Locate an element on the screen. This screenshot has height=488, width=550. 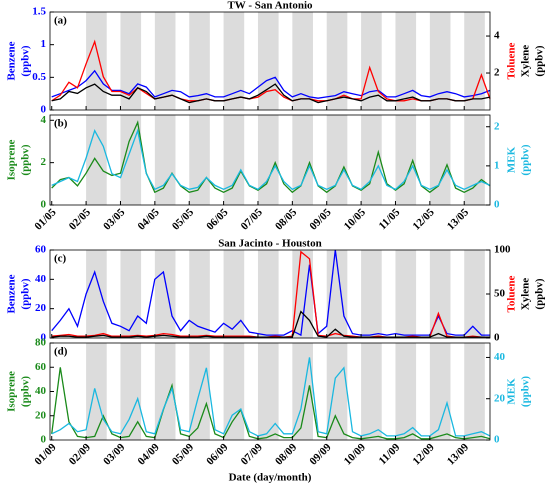
y-tick-label: 1.5 is located at coordinates (39, 12).